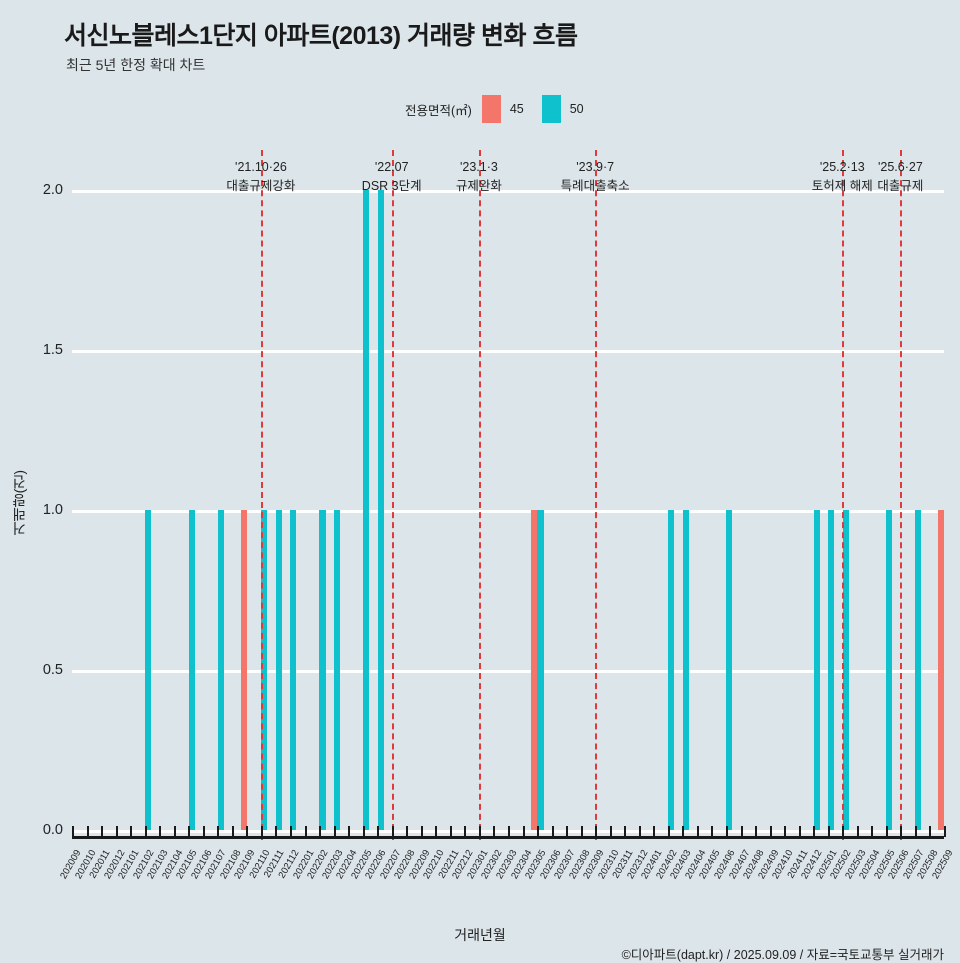 The image size is (960, 963). What do you see at coordinates (136, 65) in the screenshot?
I see `chart-subtitle: 최근 5년 한정 확대 차트` at bounding box center [136, 65].